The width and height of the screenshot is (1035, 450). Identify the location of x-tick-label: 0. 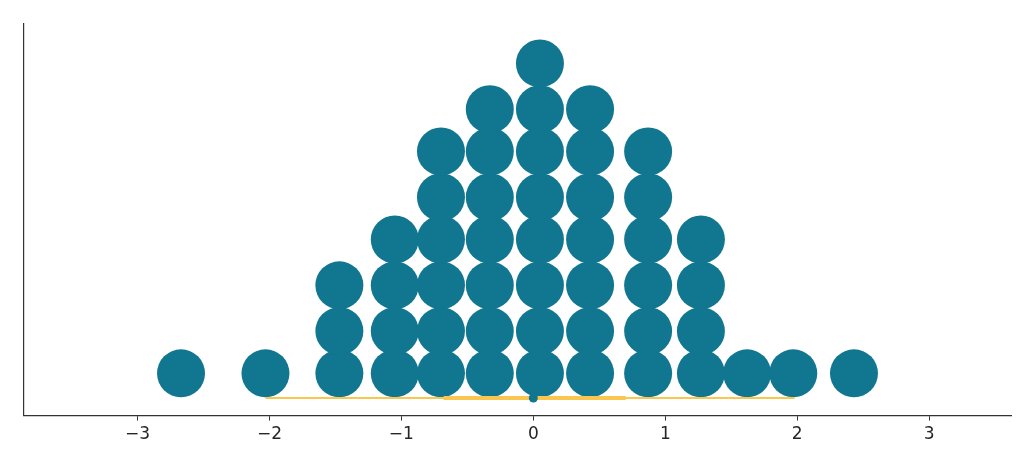
(533, 433).